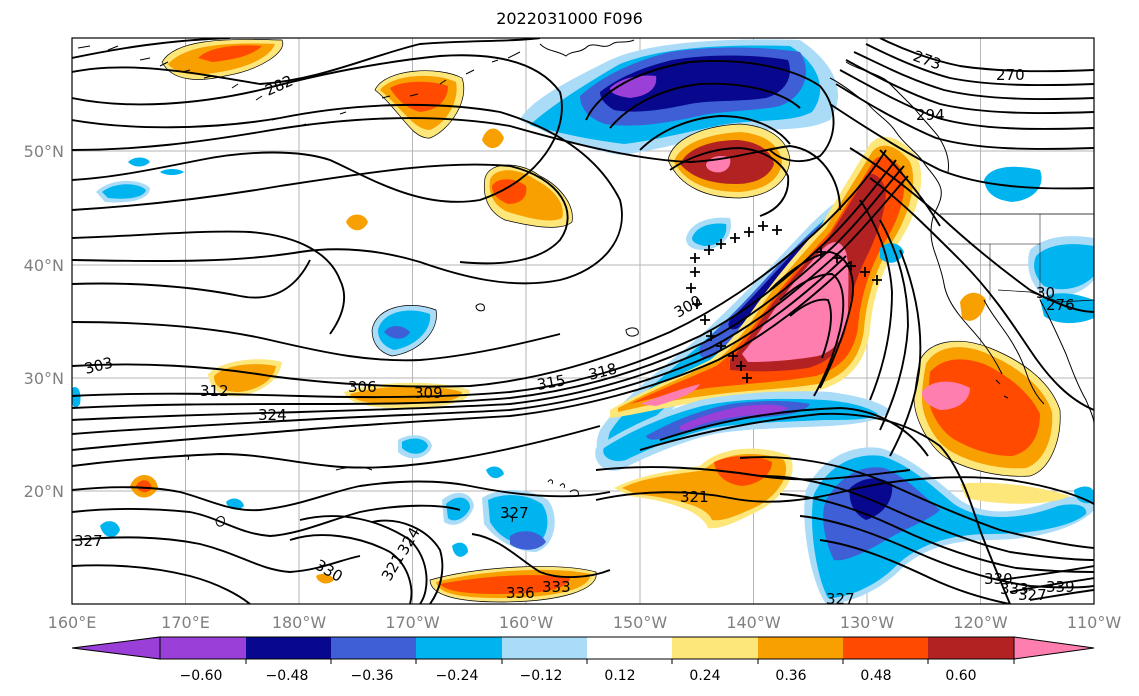 This screenshot has height=696, width=1139. Describe the element at coordinates (694, 497) in the screenshot. I see `contour-label: 321` at that location.